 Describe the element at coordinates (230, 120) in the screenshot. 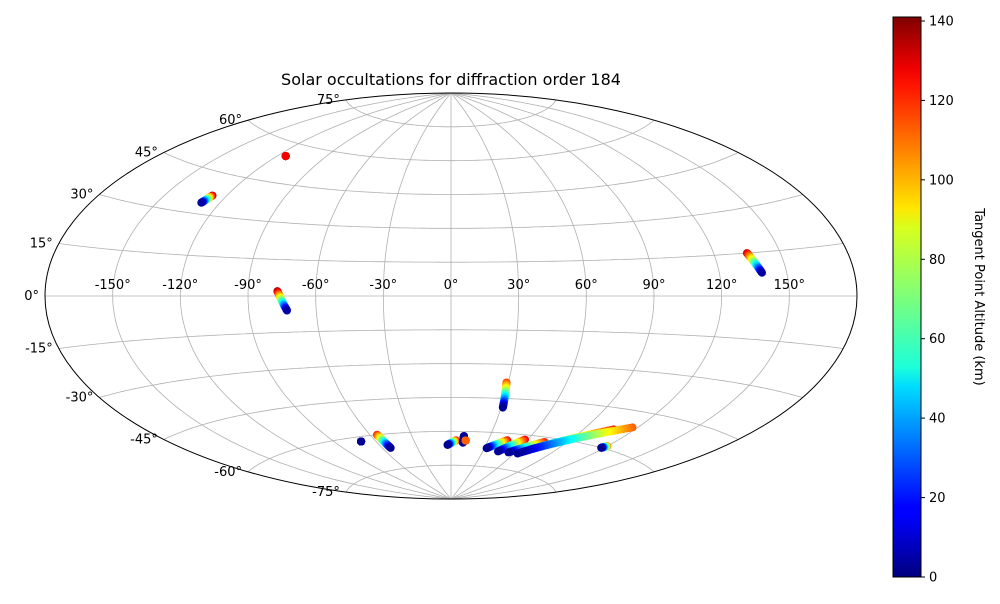

I see `latitude-tick-label: 60°` at that location.